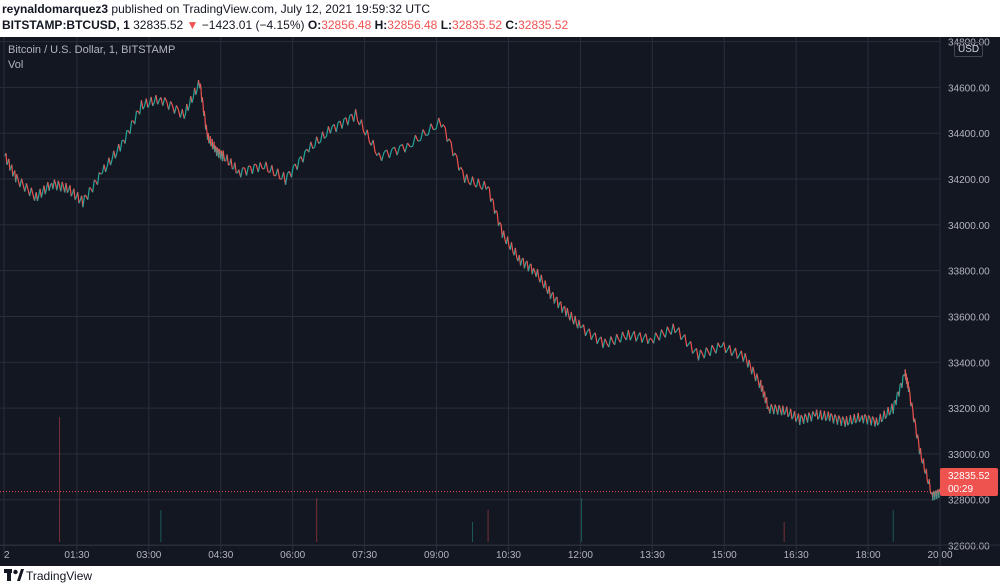 The width and height of the screenshot is (1000, 587). What do you see at coordinates (220, 555) in the screenshot?
I see `x-tick-label: 04:30` at bounding box center [220, 555].